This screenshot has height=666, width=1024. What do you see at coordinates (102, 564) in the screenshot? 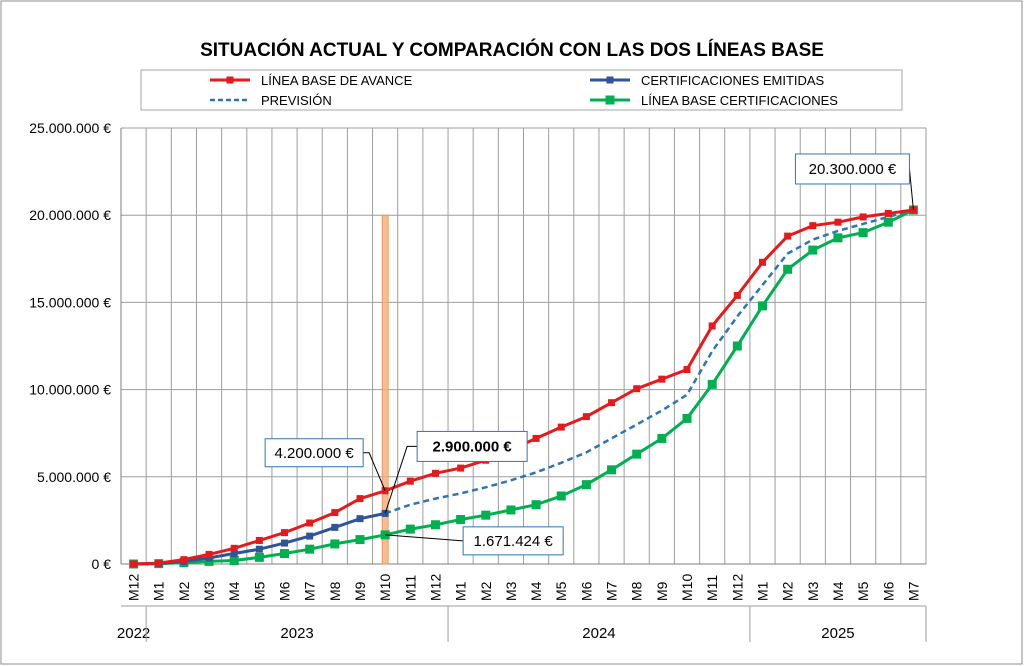
I see `y-tick-label: 0 €` at bounding box center [102, 564].